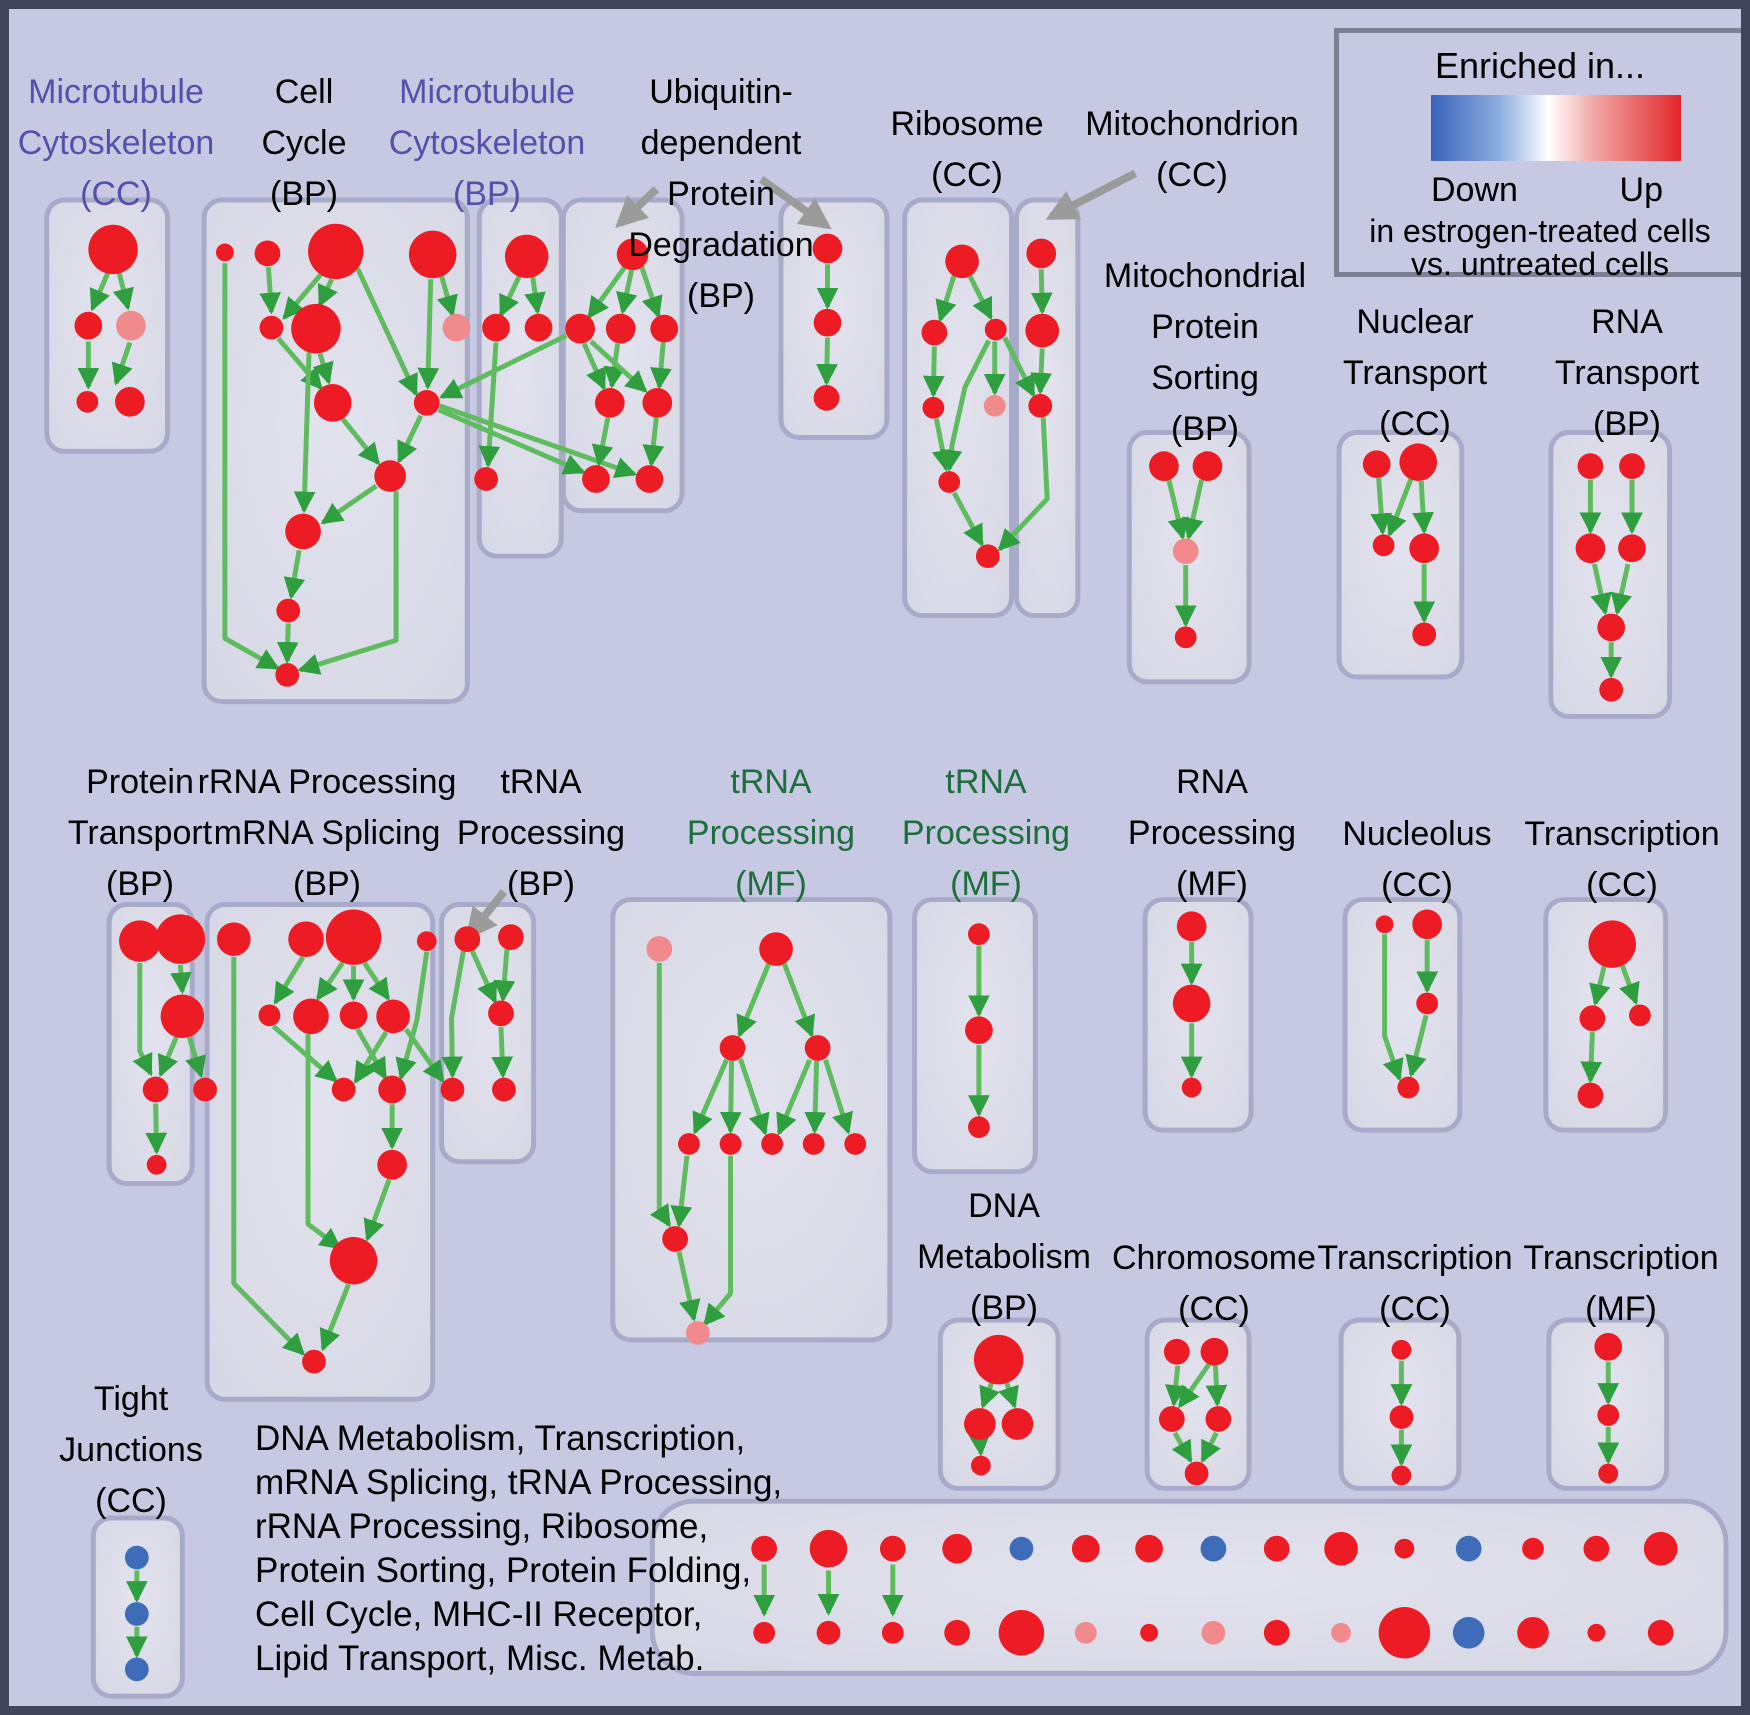  I want to click on rna-processing-mf-label: RNA Processing (MF), so click(1212, 833).